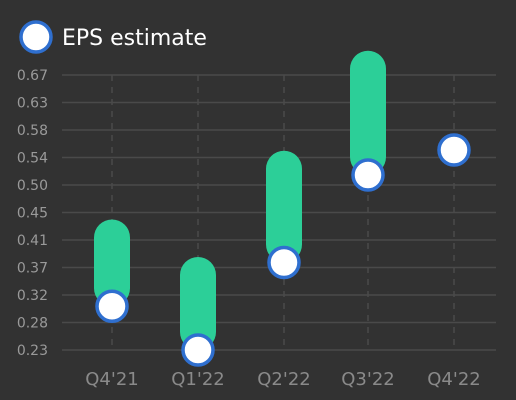 This screenshot has height=400, width=516. What do you see at coordinates (36, 37) in the screenshot?
I see `legend-marker-icon` at bounding box center [36, 37].